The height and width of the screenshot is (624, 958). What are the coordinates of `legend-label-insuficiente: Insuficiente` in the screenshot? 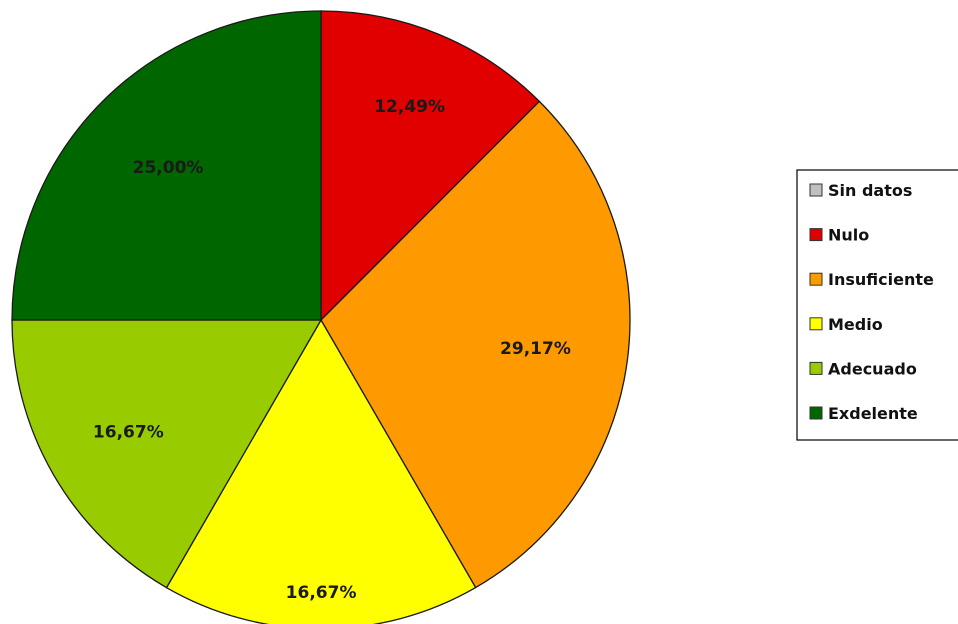 It's located at (881, 279).